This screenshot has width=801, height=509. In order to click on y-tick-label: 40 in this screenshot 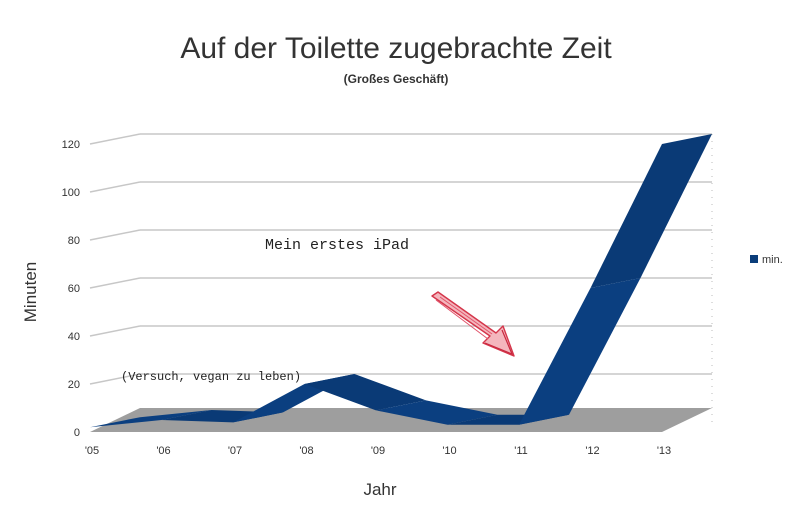, I will do `click(74, 337)`.